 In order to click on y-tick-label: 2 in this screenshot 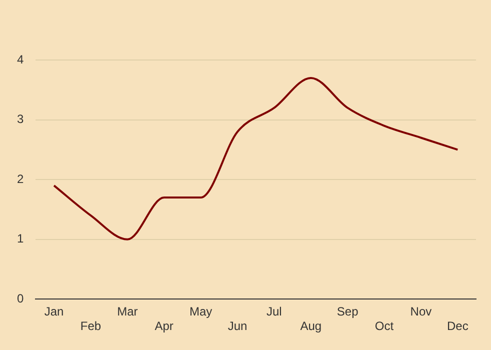, I will do `click(20, 179)`.